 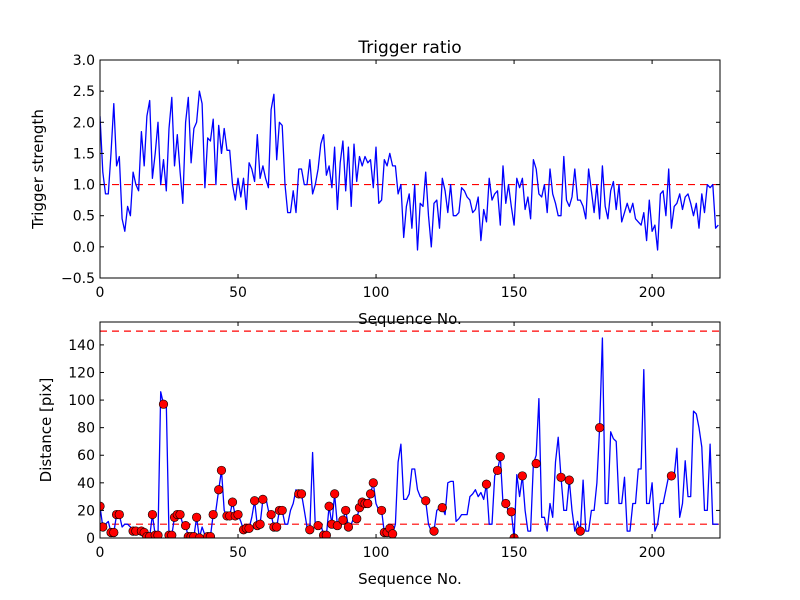 I want to click on y-tick-label: 0.5, so click(x=84, y=217).